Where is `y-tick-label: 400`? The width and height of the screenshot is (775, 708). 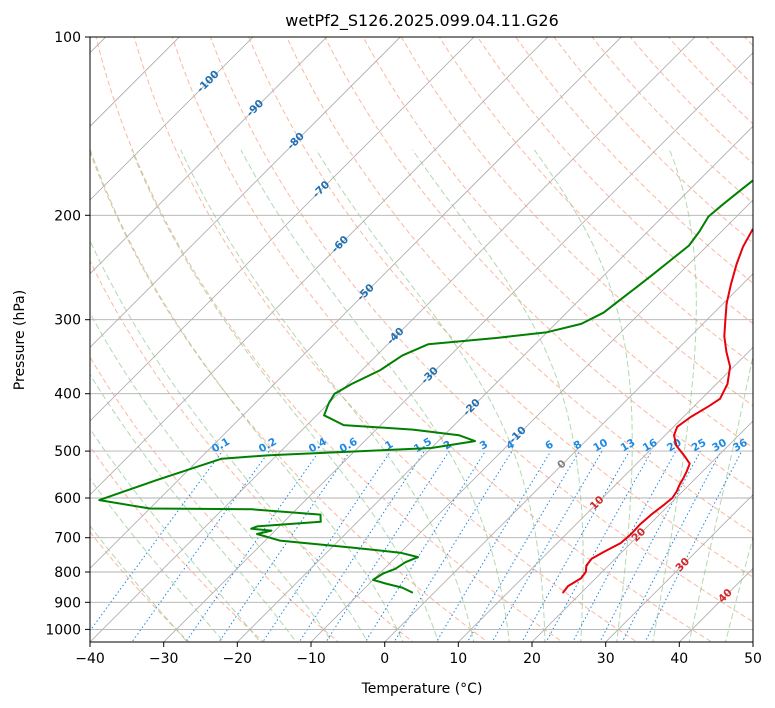 y-tick-label: 400 is located at coordinates (67, 395).